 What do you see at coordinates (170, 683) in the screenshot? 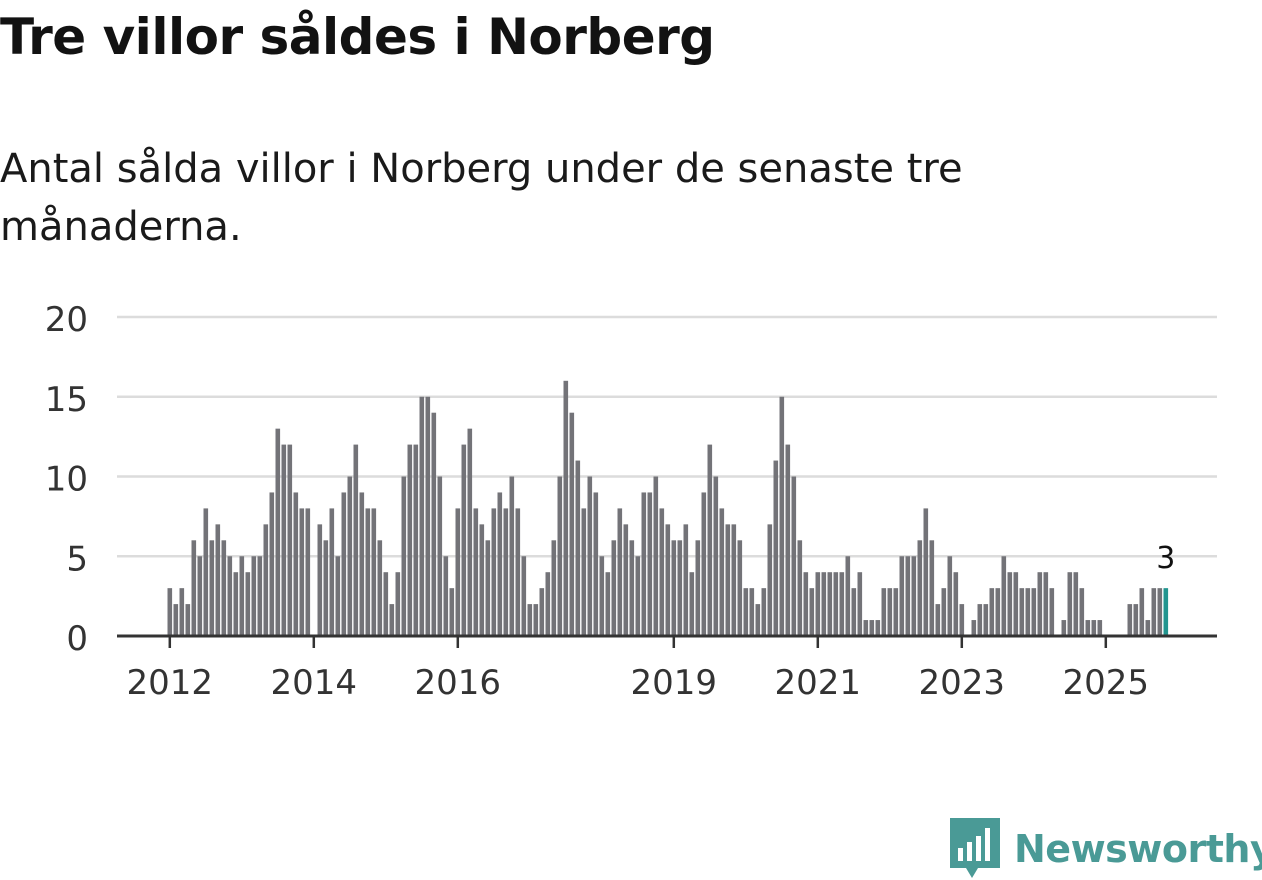
I see `x-tick-label: 2012` at bounding box center [170, 683].